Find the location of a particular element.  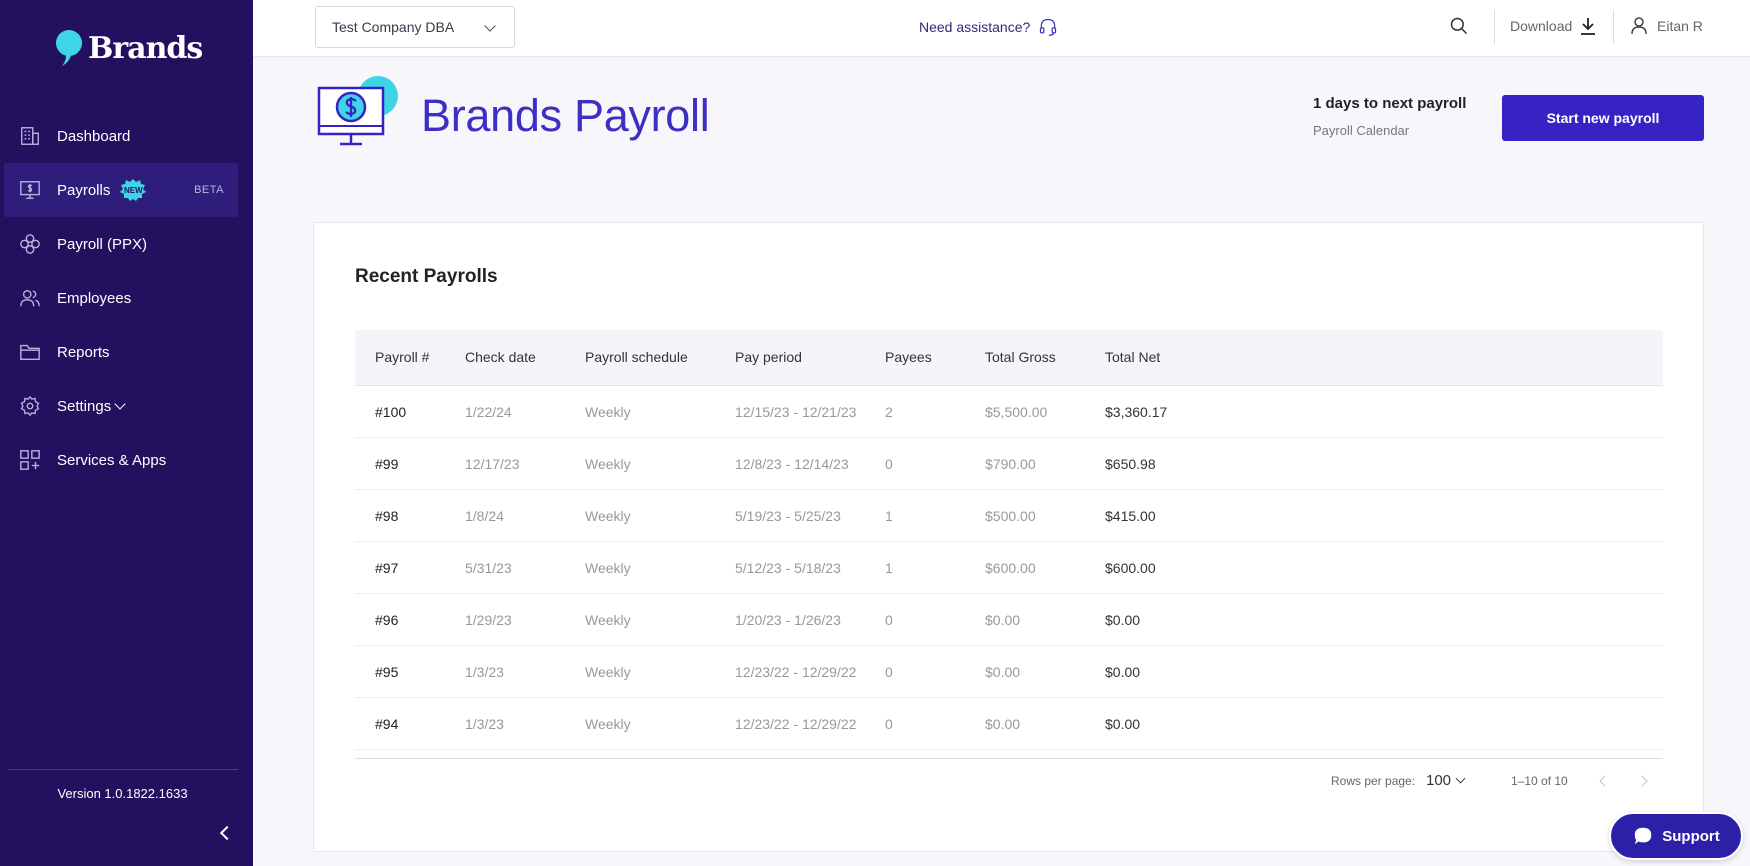

cell-total-net: $600.00 is located at coordinates (1130, 568).